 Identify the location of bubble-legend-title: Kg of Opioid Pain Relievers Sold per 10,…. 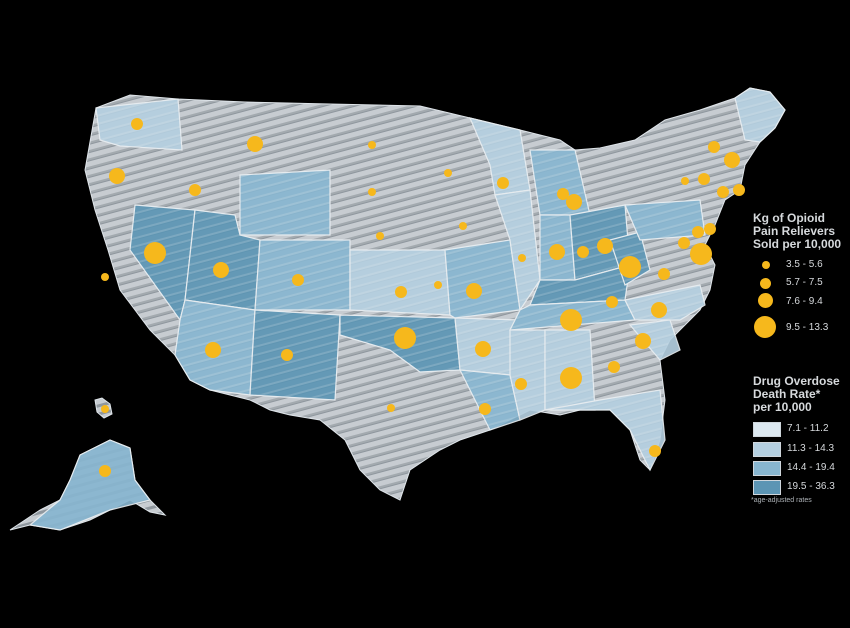
(801, 231).